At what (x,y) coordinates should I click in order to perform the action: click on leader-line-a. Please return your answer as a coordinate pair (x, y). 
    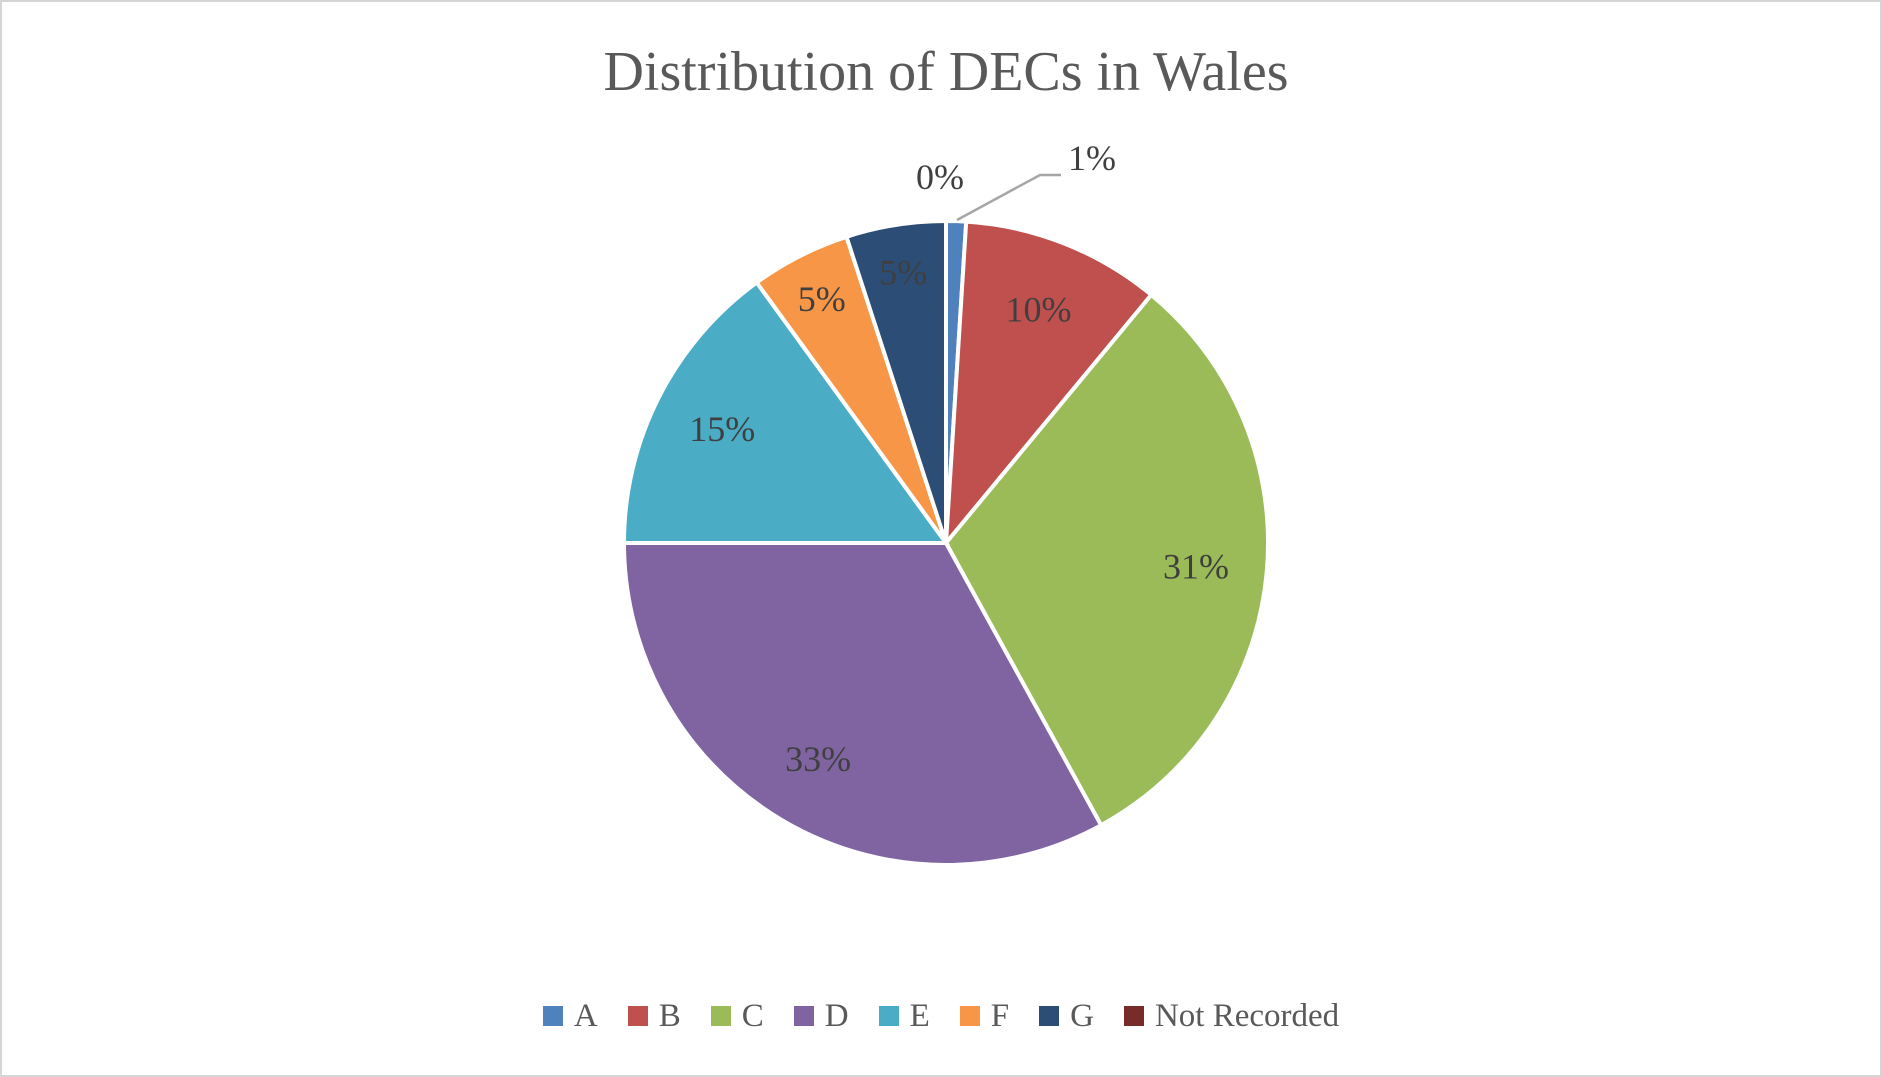
    Looking at the image, I should click on (1008, 197).